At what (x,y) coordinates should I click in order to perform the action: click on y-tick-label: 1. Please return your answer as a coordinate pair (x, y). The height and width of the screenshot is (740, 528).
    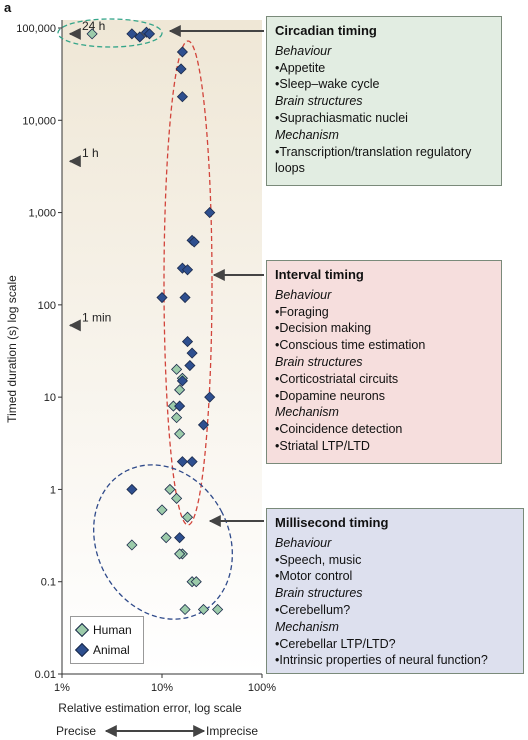
    Looking at the image, I should click on (53, 490).